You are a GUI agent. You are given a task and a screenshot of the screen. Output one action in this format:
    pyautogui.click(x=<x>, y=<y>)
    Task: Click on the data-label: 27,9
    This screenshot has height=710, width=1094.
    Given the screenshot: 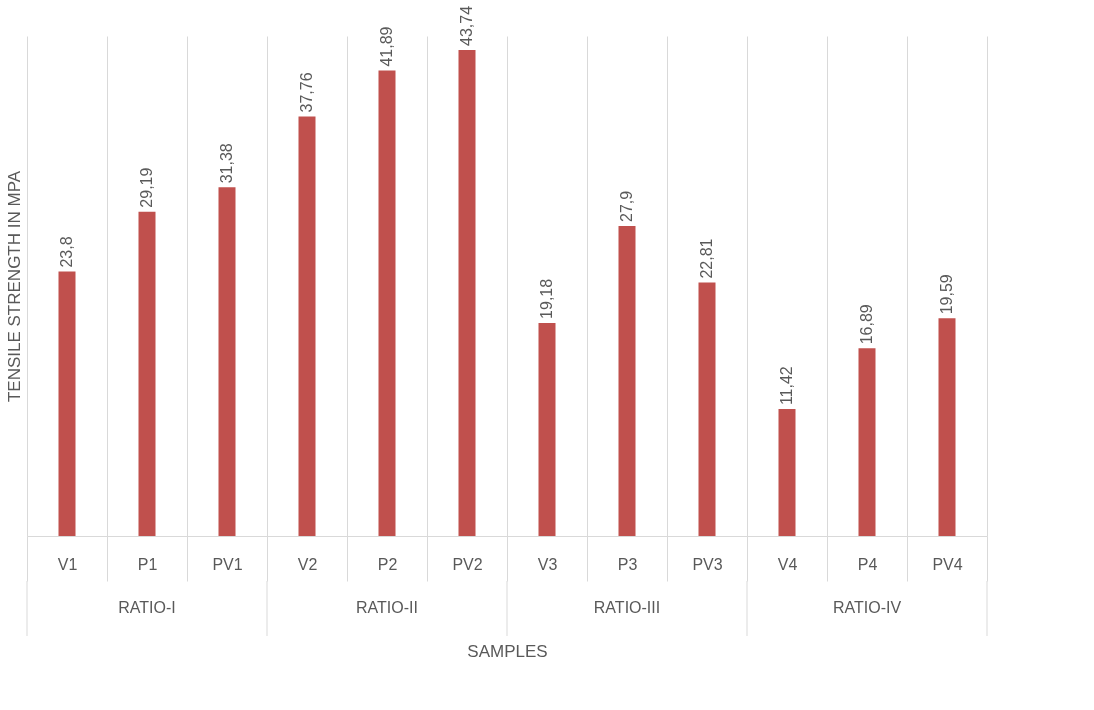 What is the action you would take?
    pyautogui.click(x=626, y=206)
    